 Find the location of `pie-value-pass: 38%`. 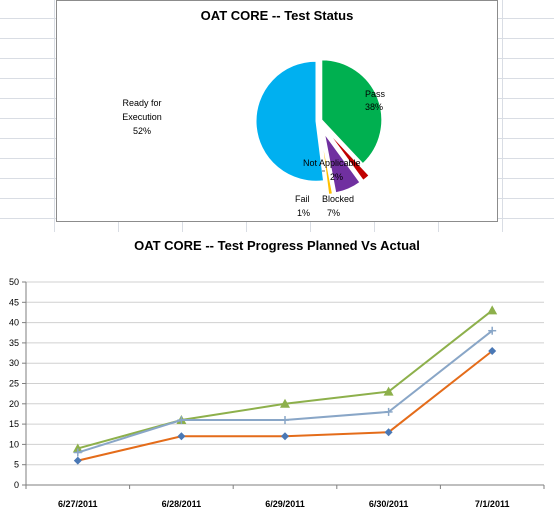

pie-value-pass: 38% is located at coordinates (374, 107).